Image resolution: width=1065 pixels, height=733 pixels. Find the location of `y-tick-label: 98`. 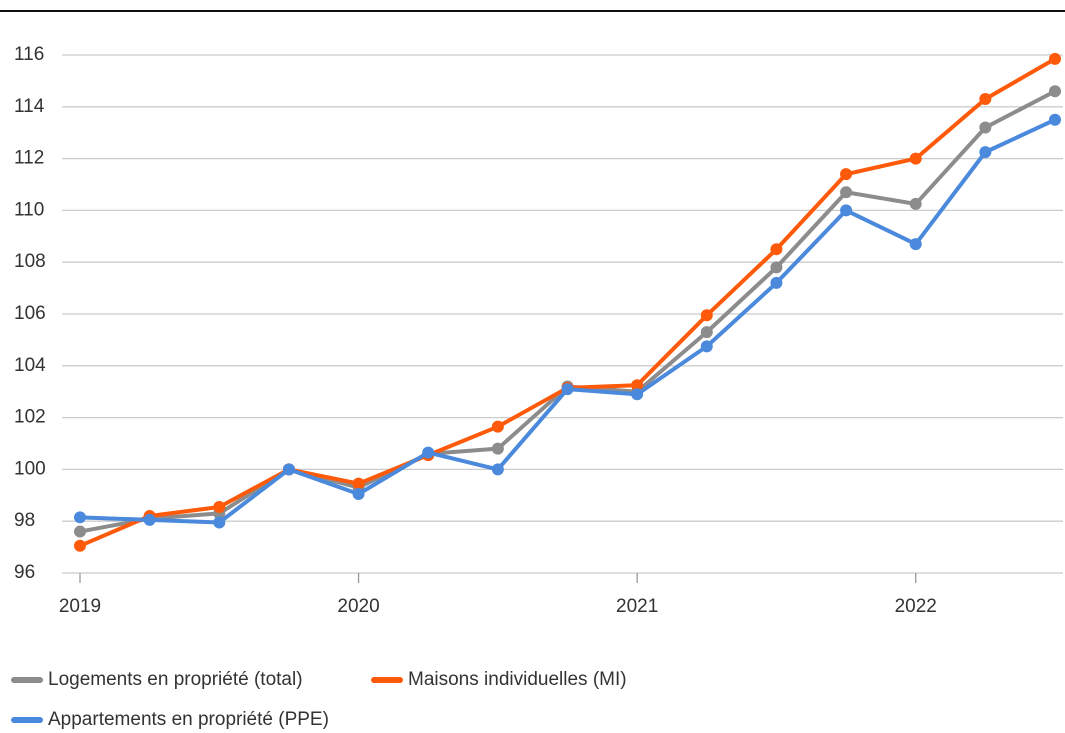

y-tick-label: 98 is located at coordinates (24, 520).